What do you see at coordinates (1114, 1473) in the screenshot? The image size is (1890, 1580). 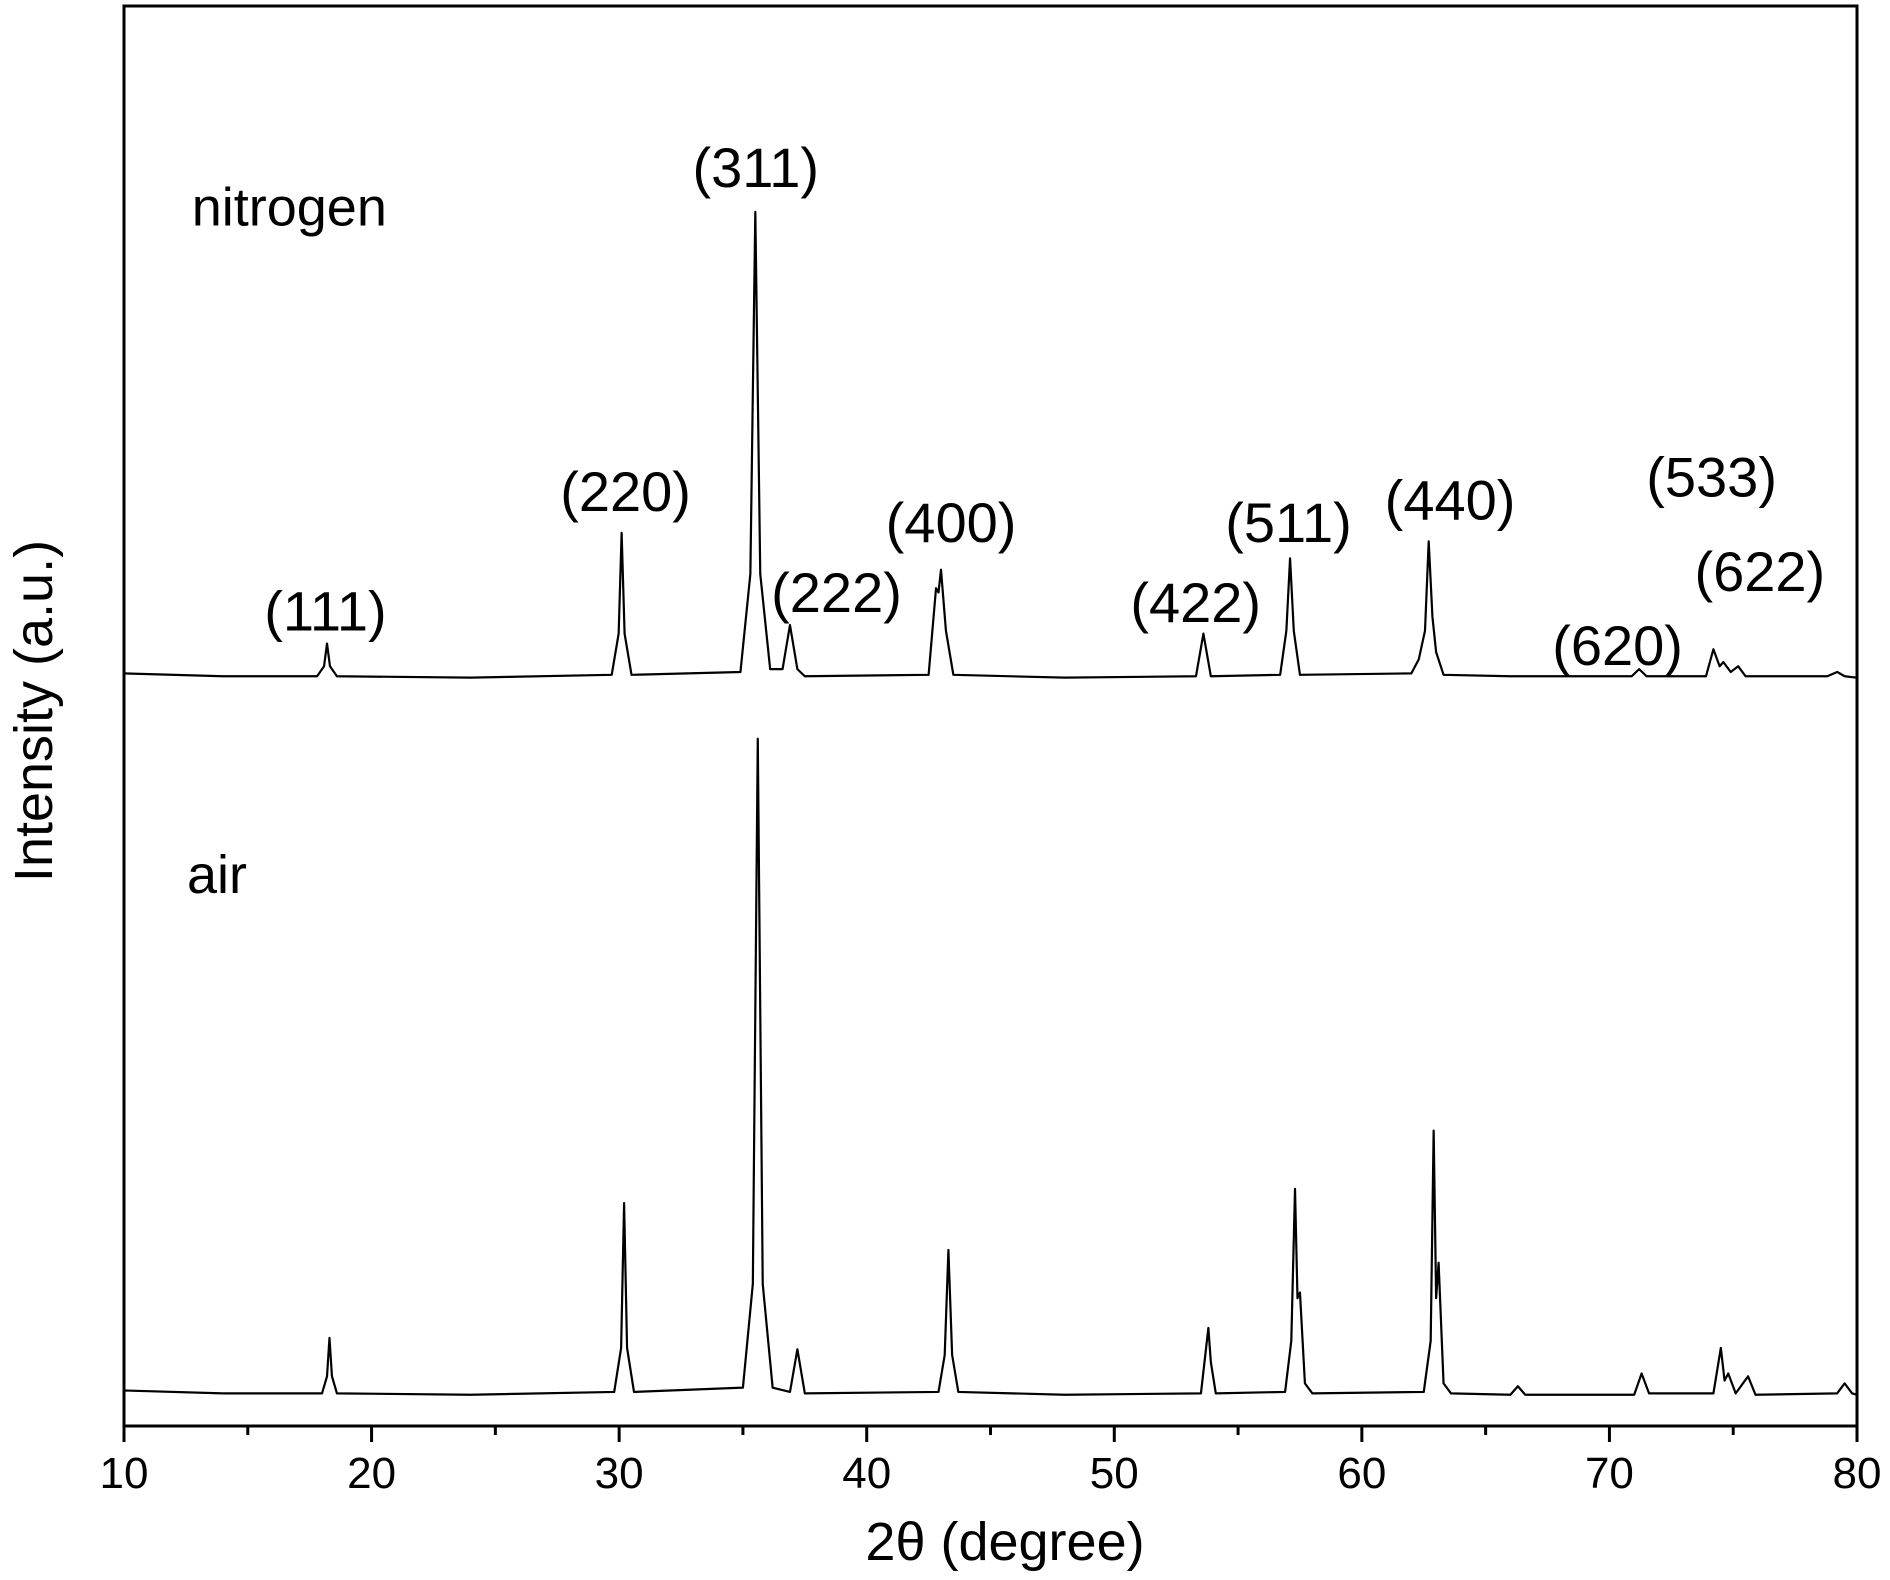 I see `x-tick-label: 50` at bounding box center [1114, 1473].